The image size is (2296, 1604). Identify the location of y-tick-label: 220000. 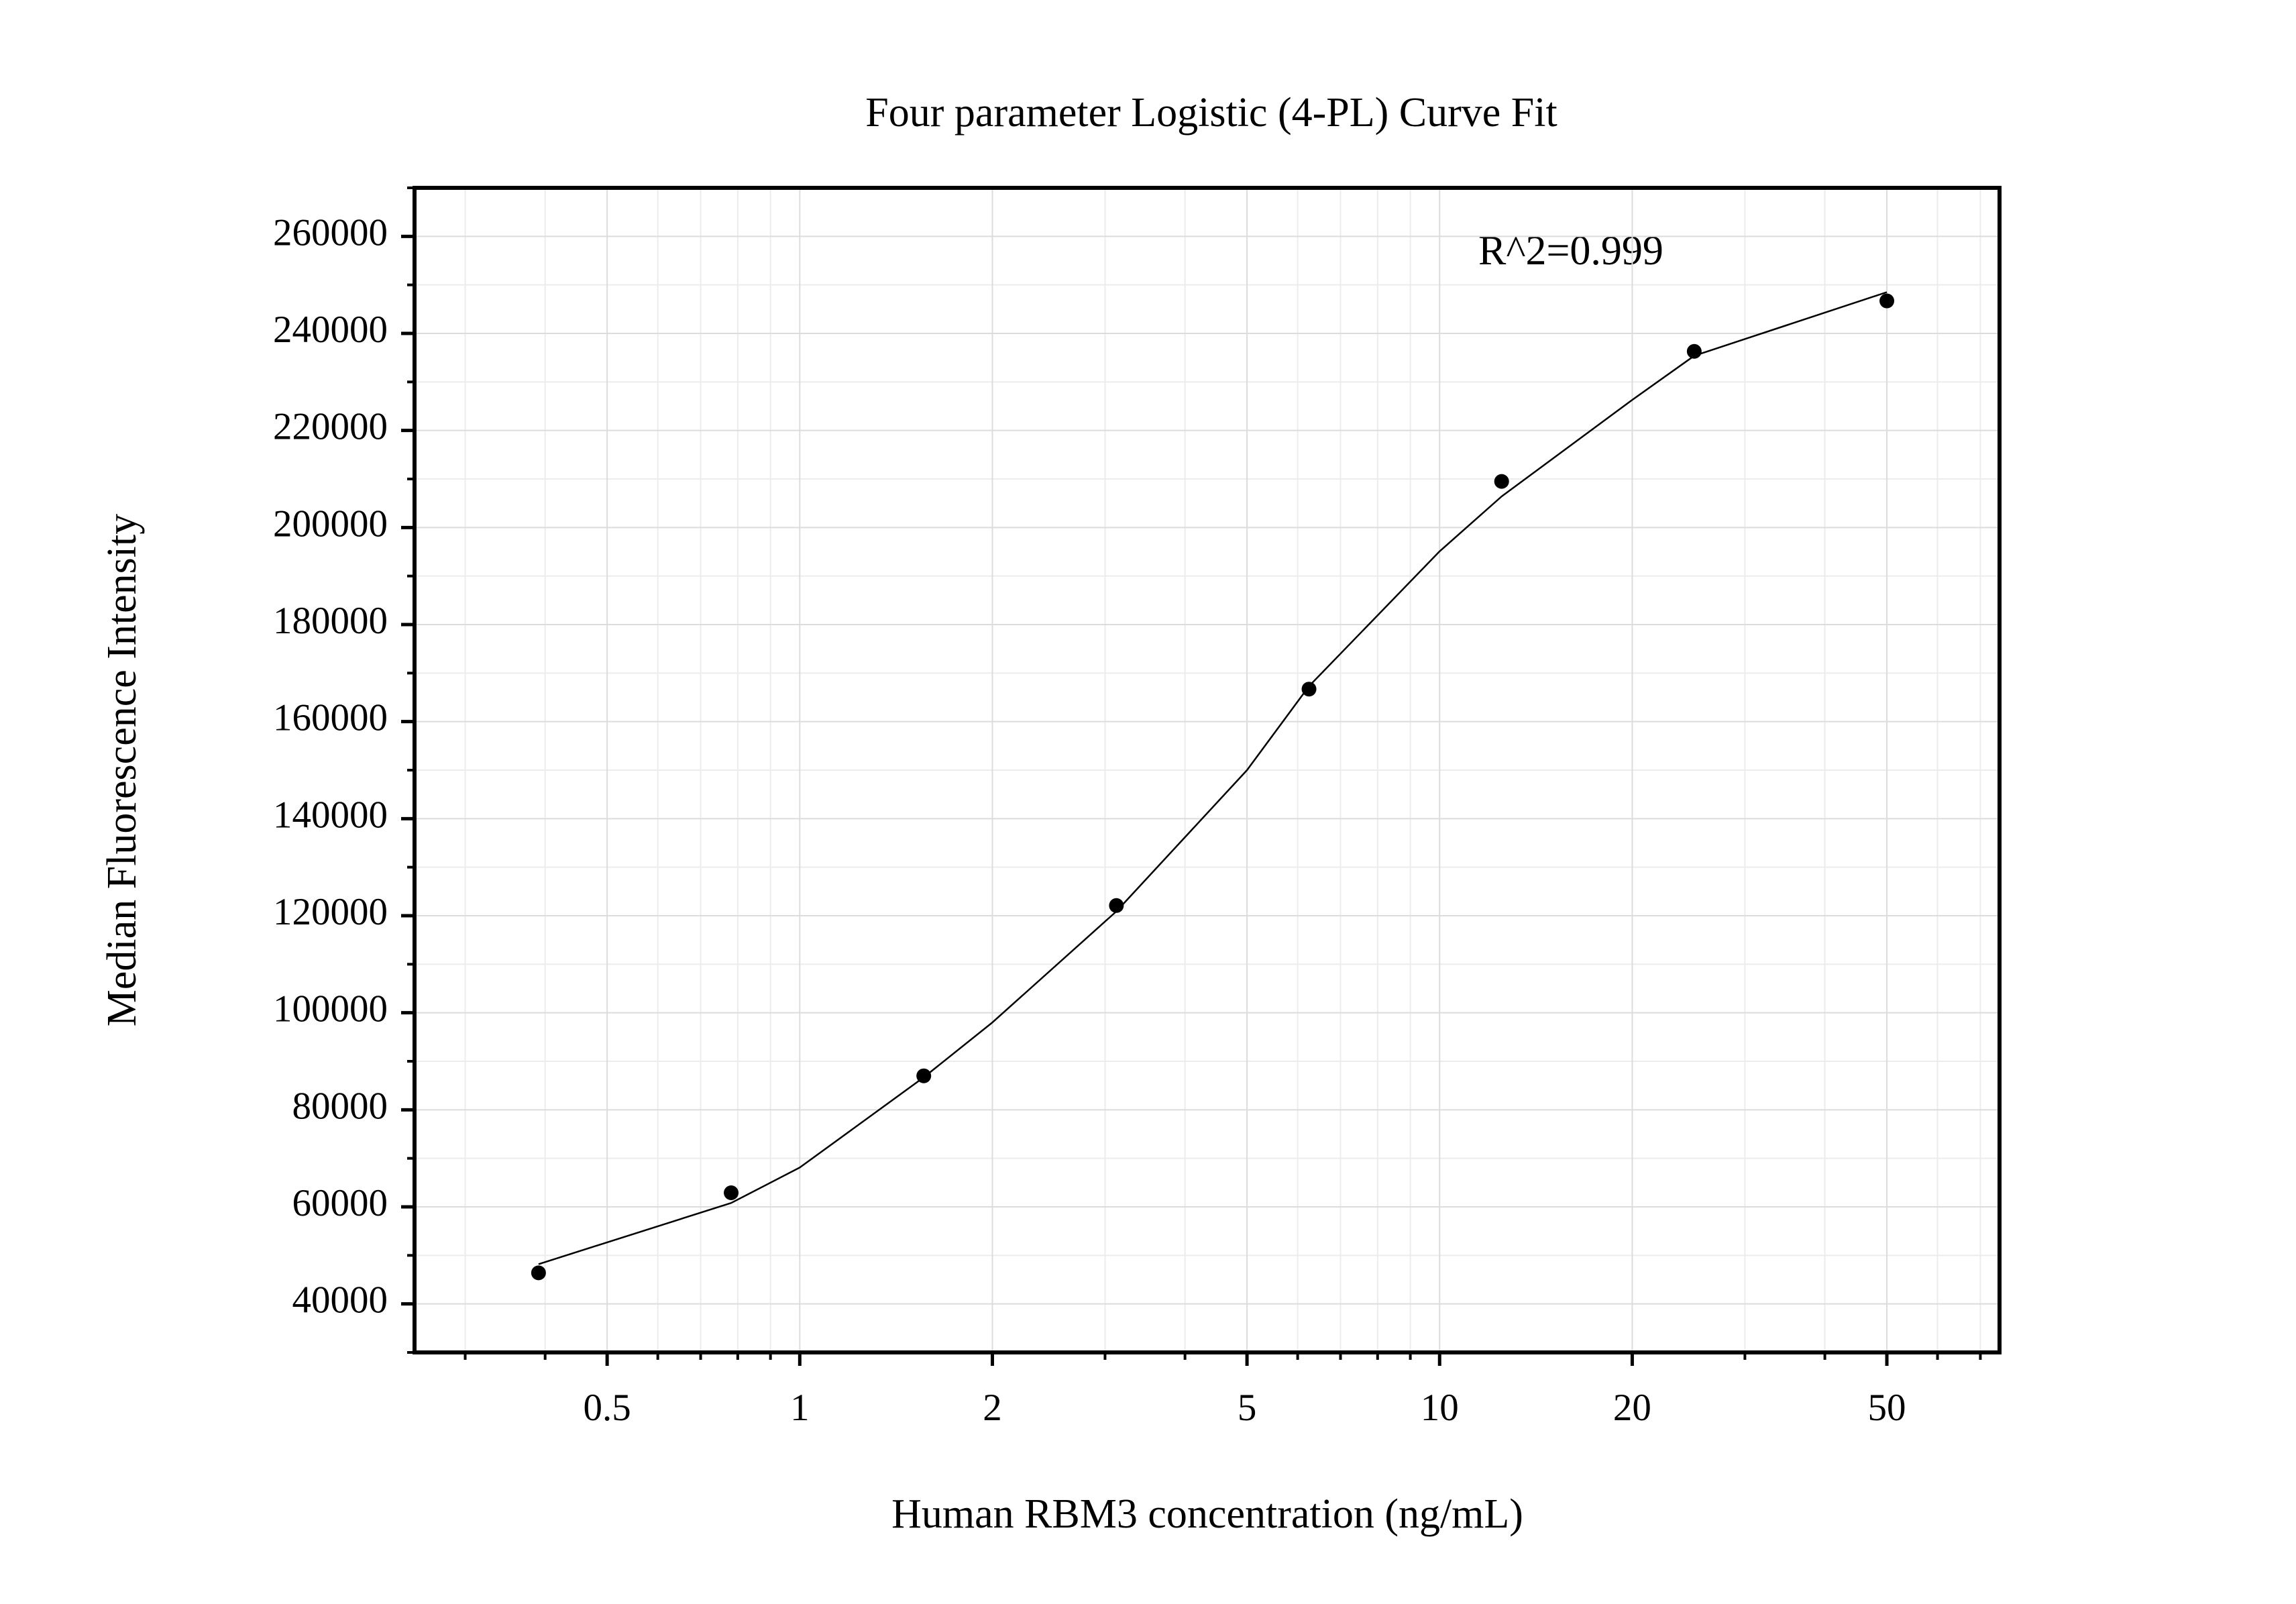
(330, 427).